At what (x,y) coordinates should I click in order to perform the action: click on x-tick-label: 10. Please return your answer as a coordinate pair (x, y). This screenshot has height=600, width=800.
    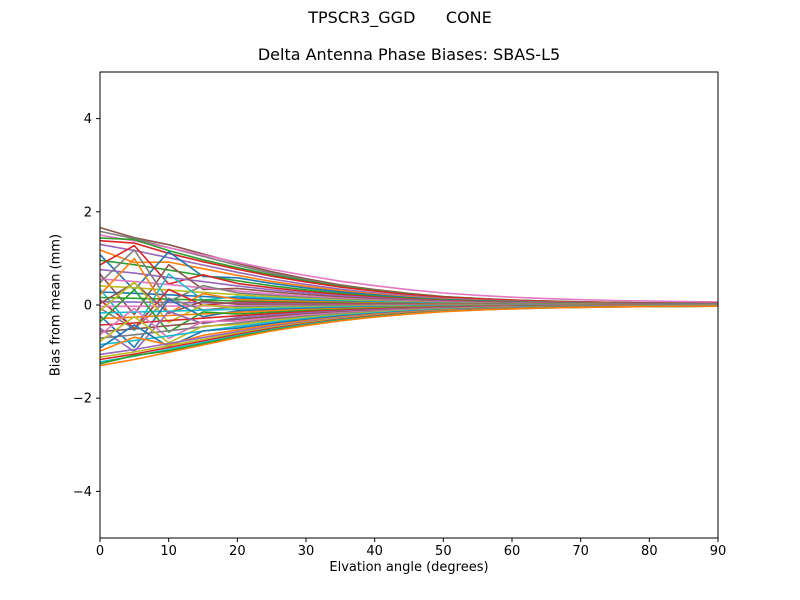
    Looking at the image, I should click on (168, 551).